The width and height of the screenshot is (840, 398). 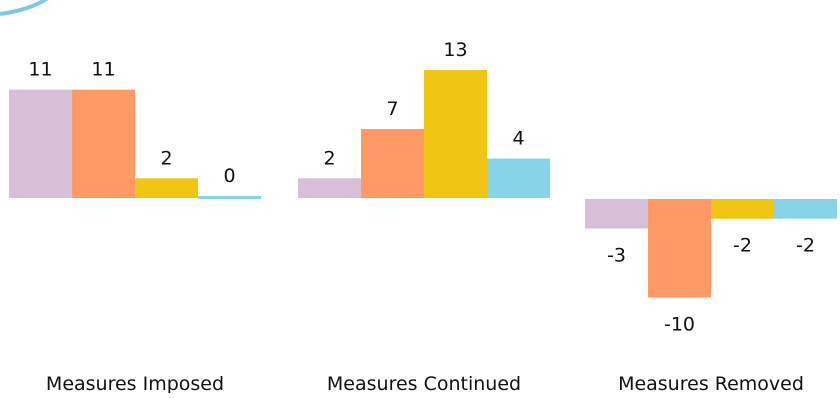 I want to click on category-label-3: Measures Removed, so click(x=711, y=383).